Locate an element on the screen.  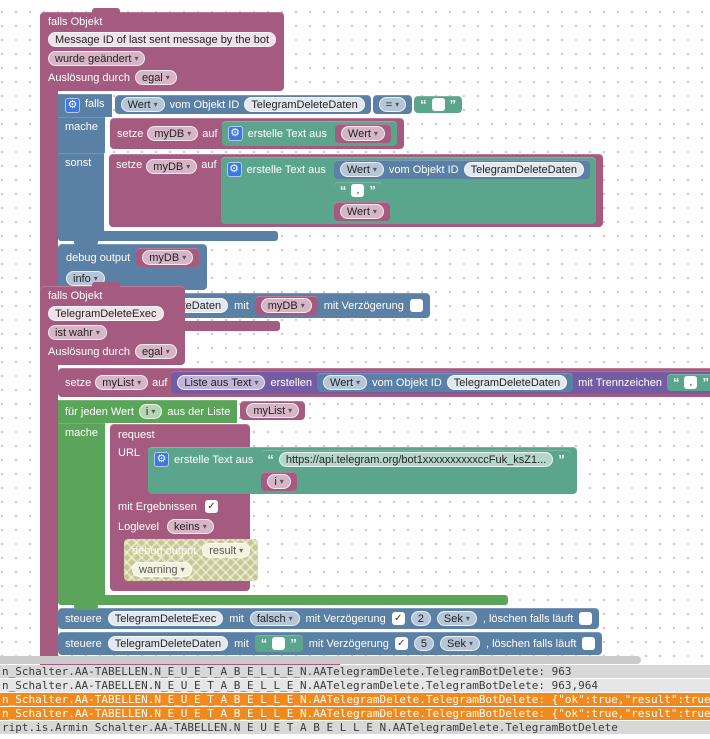
variable-dropdown: result ▾ is located at coordinates (226, 550).